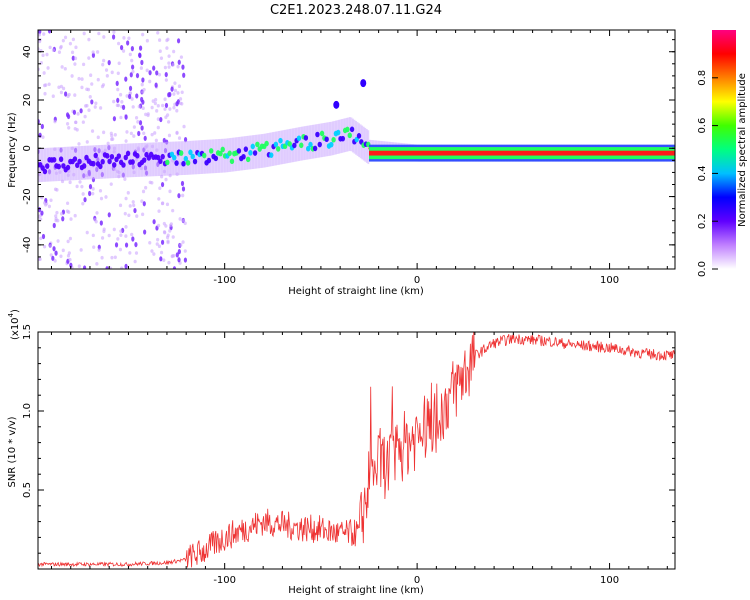  Describe the element at coordinates (27, 332) in the screenshot. I see `y-tick-label: 1.5` at that location.